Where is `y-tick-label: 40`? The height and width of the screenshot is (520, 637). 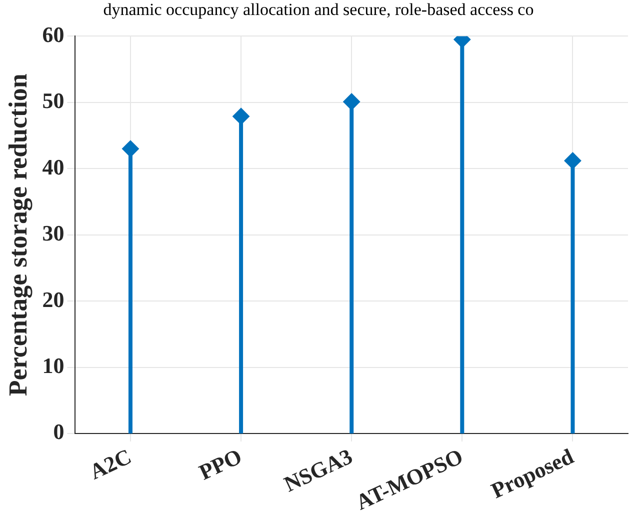 y-tick-label: 40 is located at coordinates (53, 167).